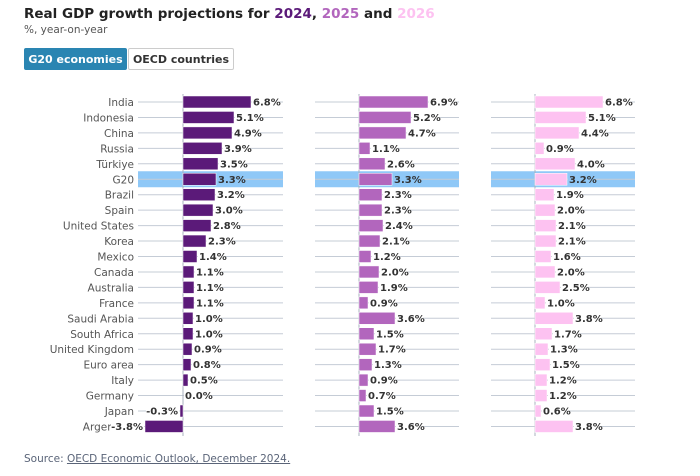 The width and height of the screenshot is (700, 476). I want to click on category-label: Indonesia, so click(108, 118).